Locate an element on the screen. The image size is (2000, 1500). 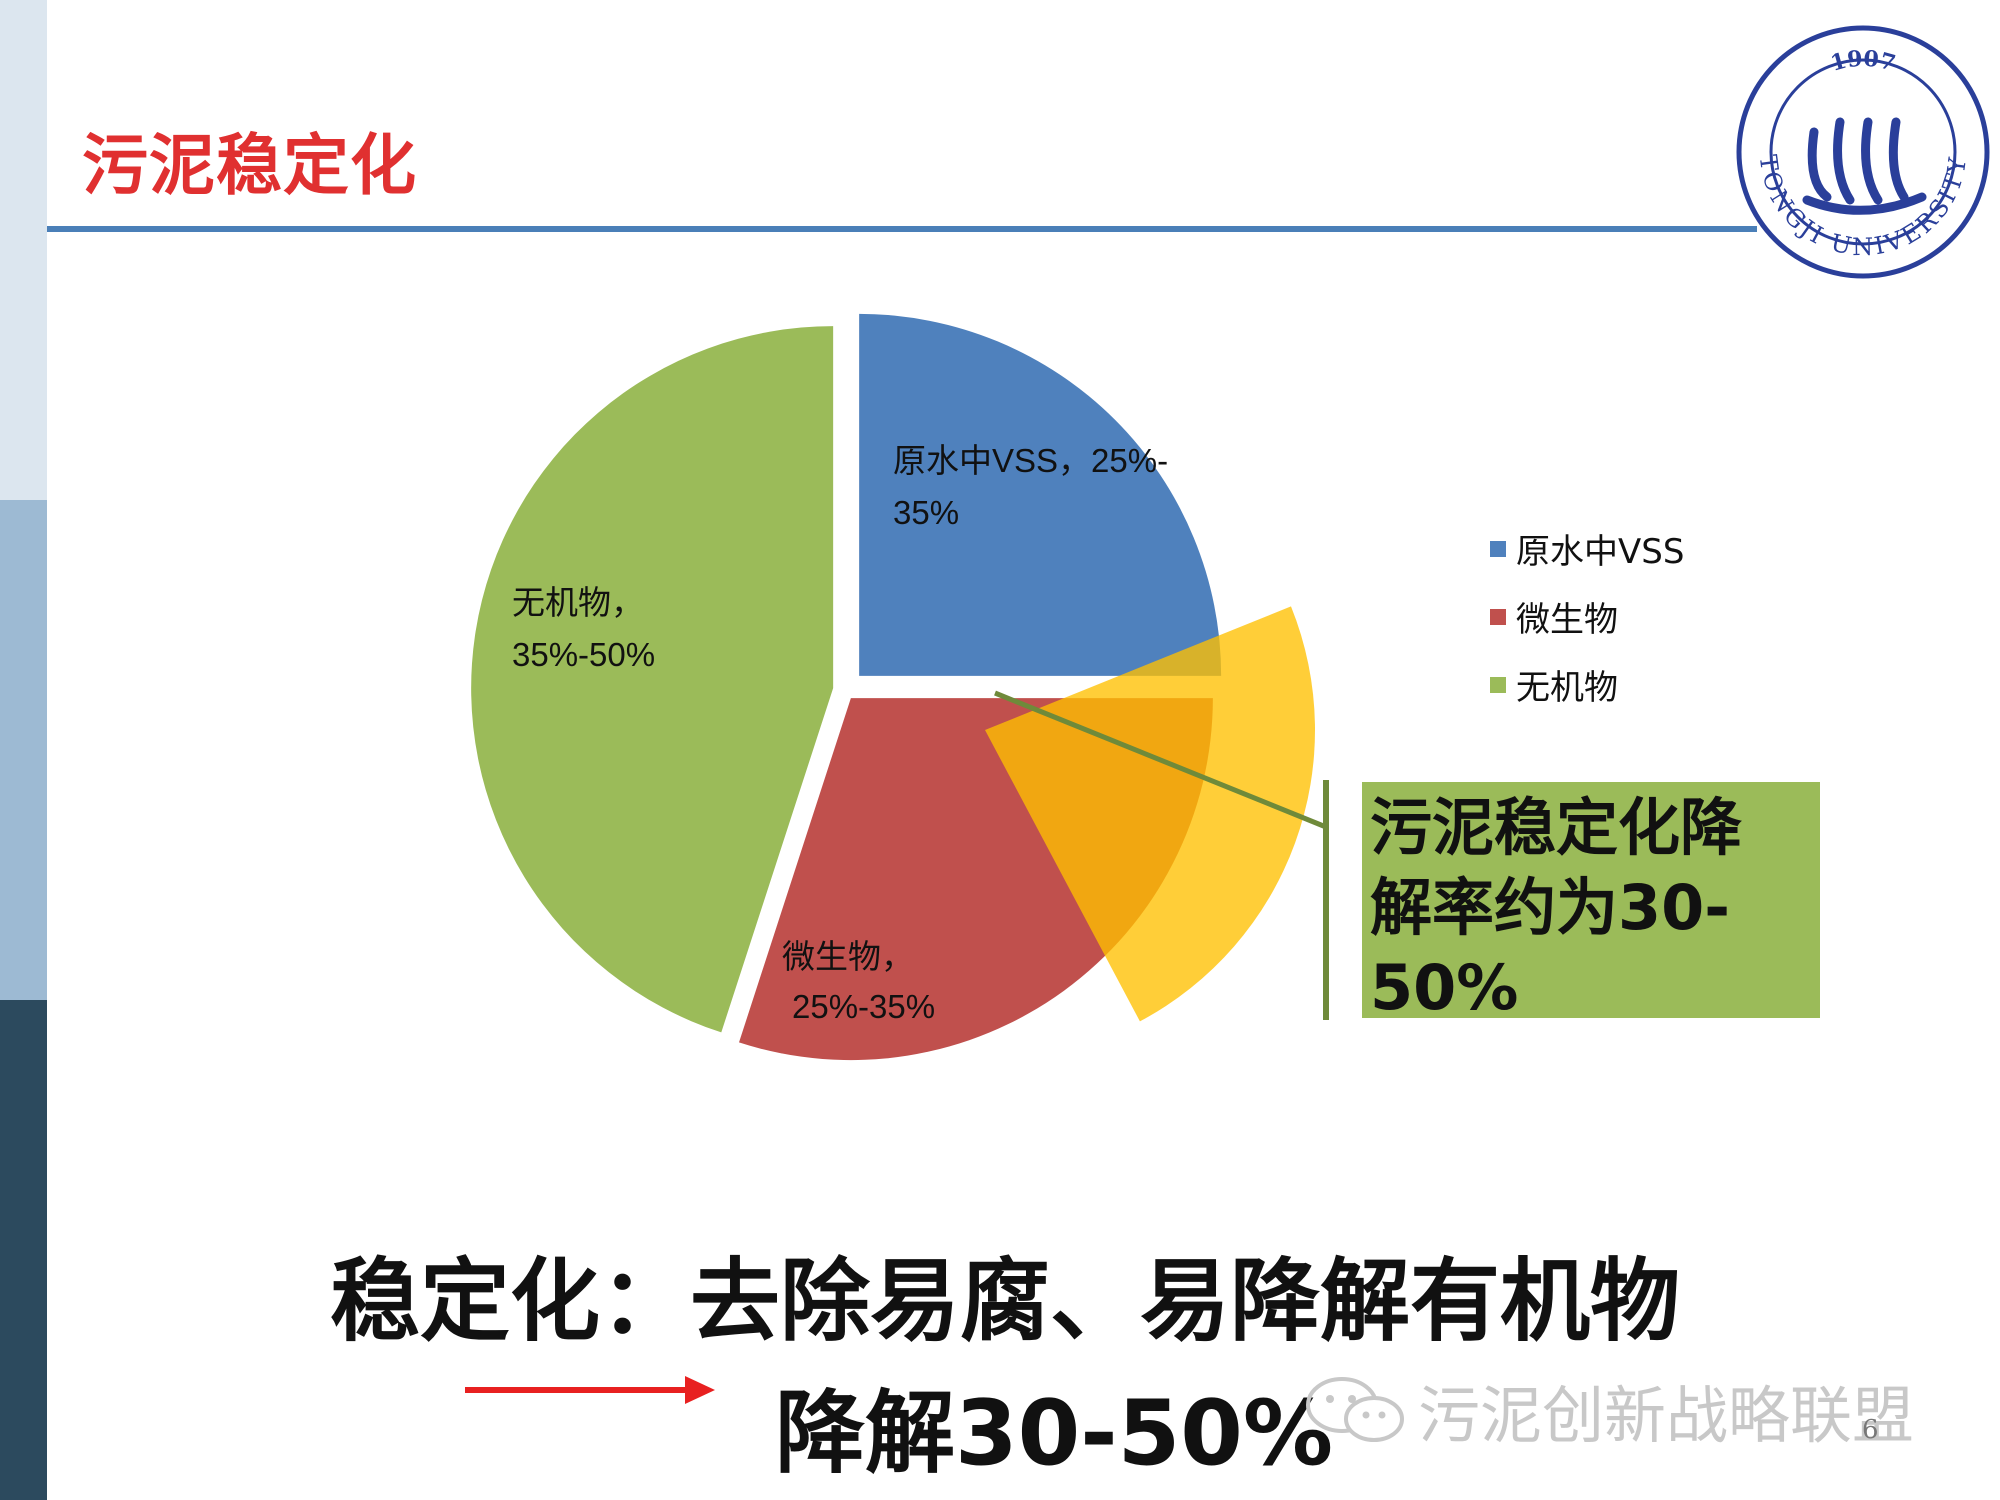
sidebar-stripe is located at coordinates (23, 750).